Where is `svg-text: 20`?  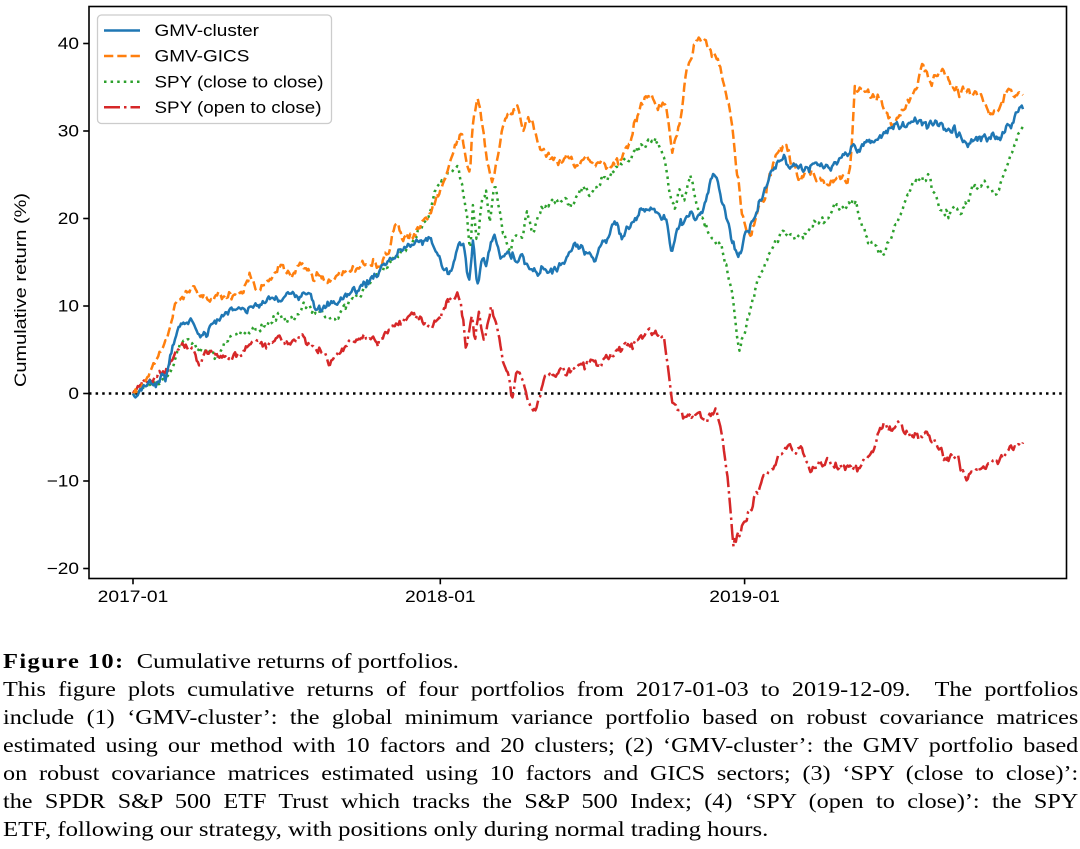 svg-text: 20 is located at coordinates (68, 219).